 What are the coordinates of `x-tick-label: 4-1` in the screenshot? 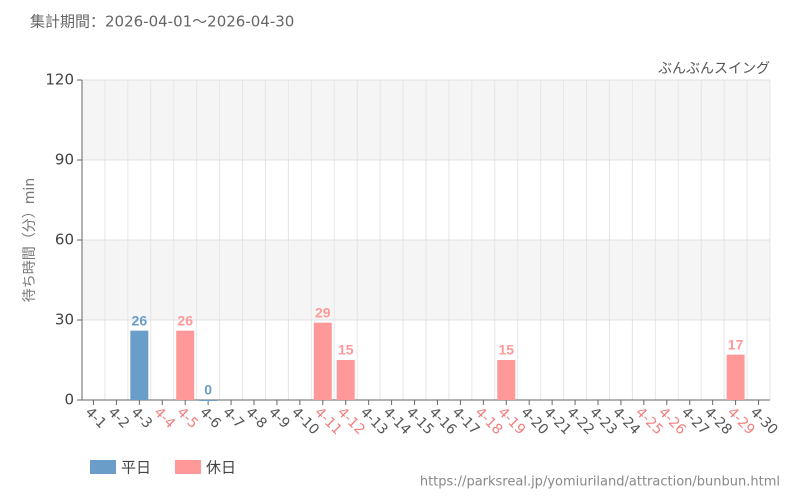 It's located at (95, 417).